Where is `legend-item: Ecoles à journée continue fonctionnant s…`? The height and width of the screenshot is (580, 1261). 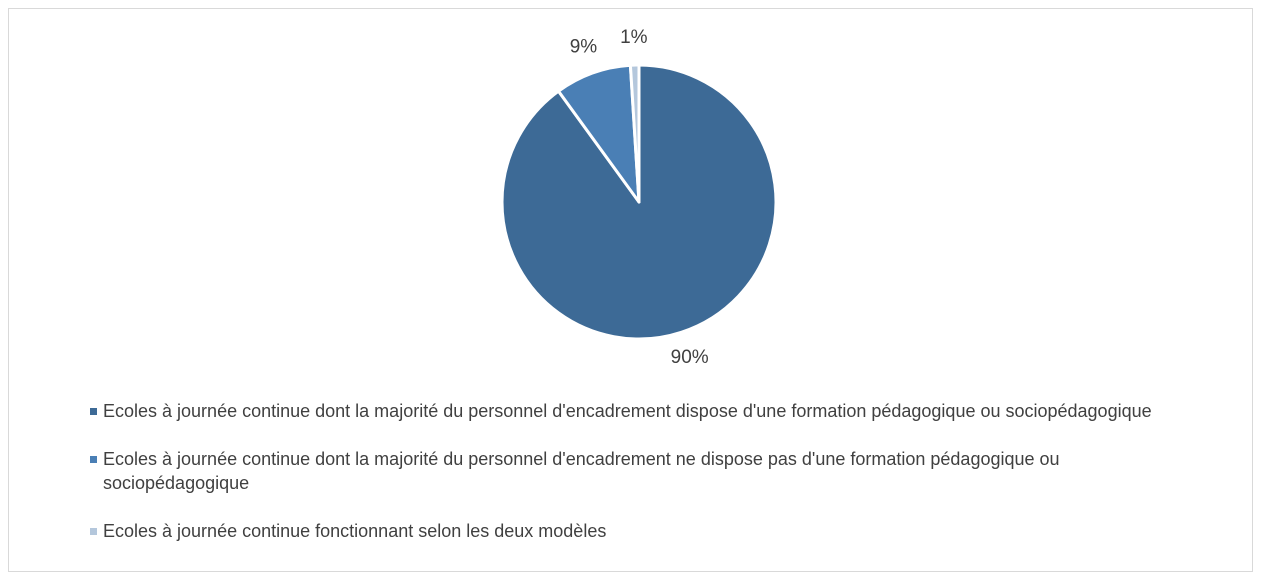 legend-item: Ecoles à journée continue fonctionnant s… is located at coordinates (645, 531).